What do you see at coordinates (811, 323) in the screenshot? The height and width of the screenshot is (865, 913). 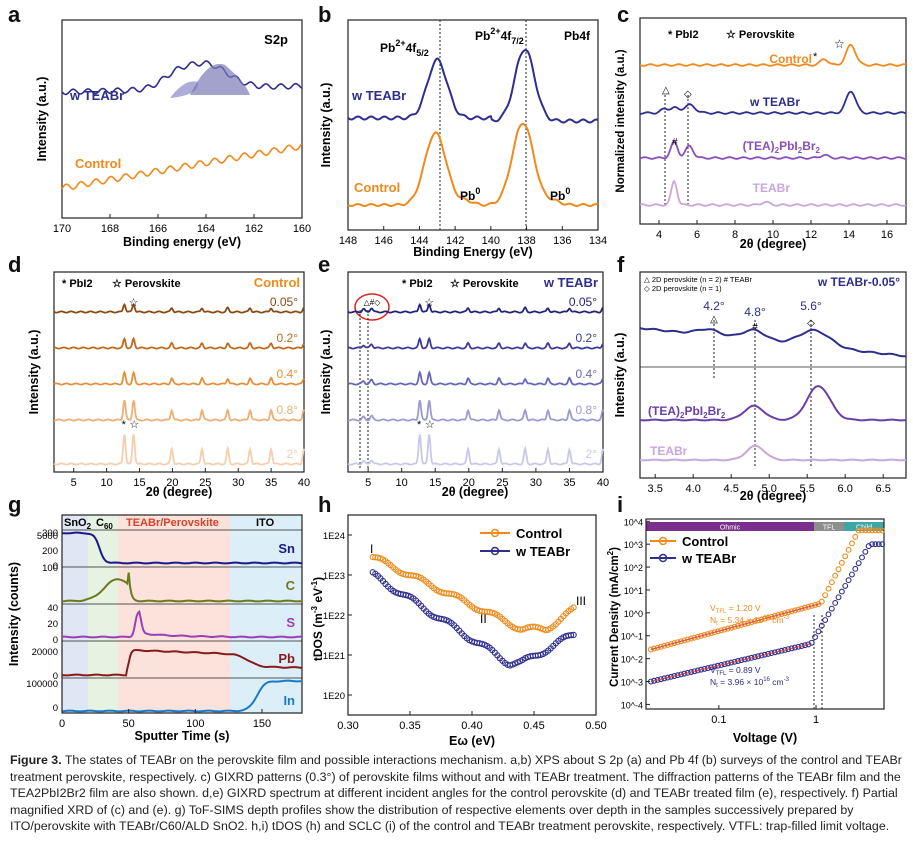 I see `diamond-marker: ◇` at bounding box center [811, 323].